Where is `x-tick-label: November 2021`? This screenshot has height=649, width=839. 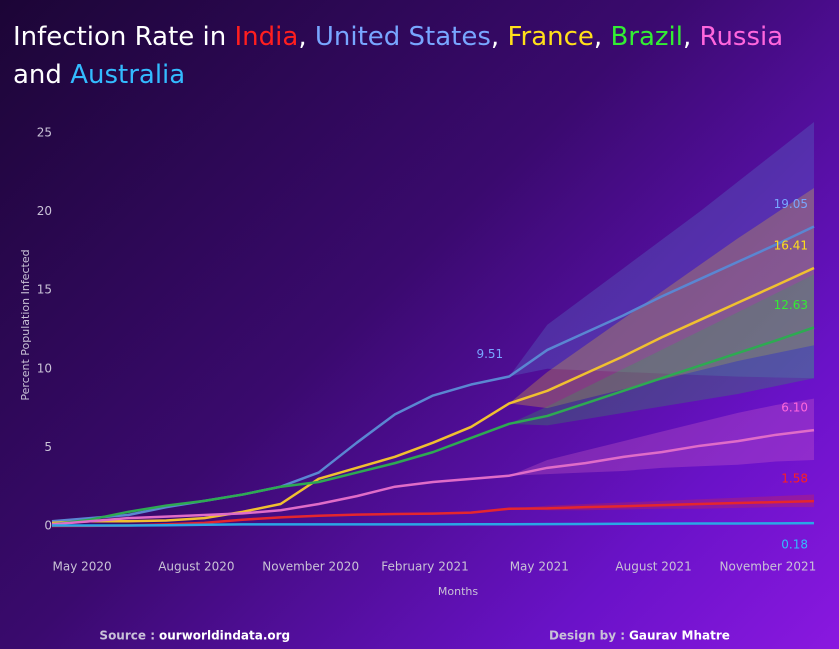 x-tick-label: November 2021 is located at coordinates (768, 567).